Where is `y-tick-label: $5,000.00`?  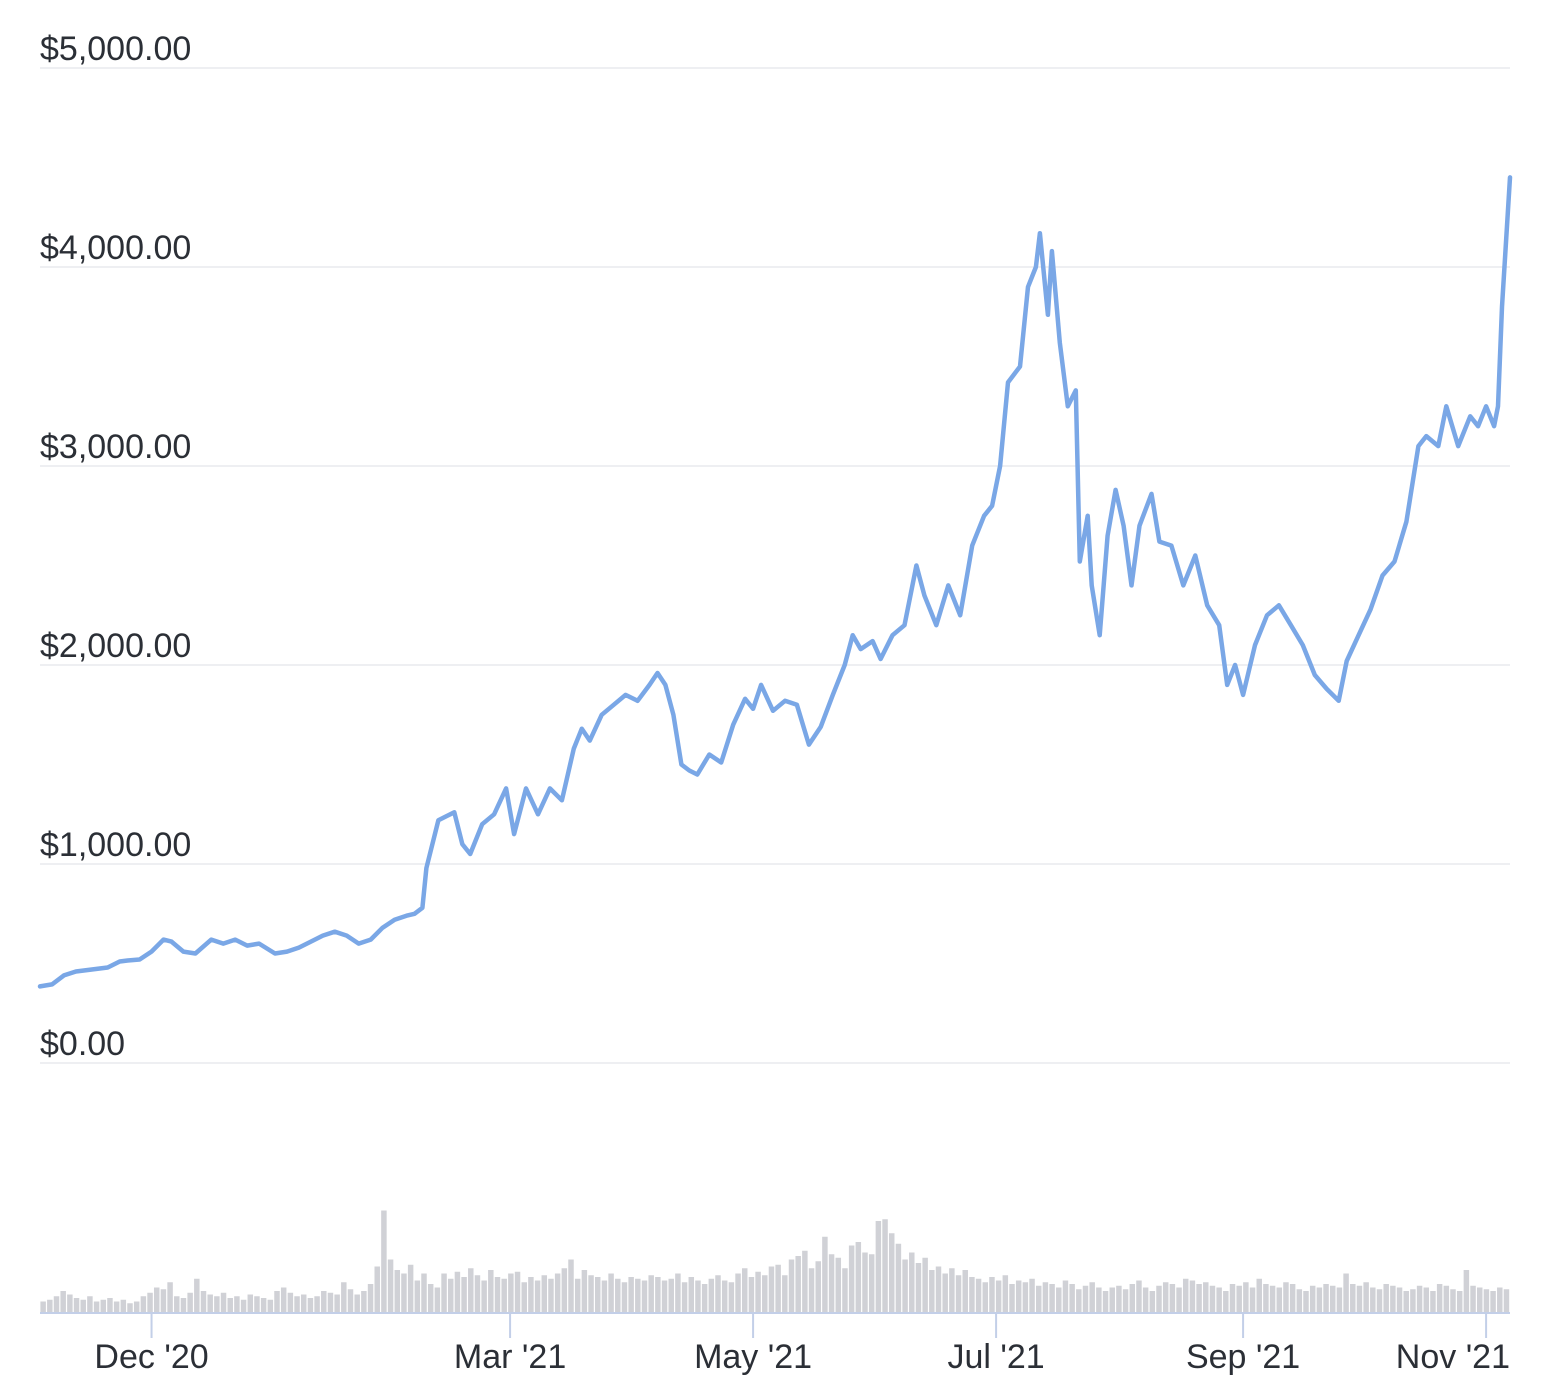
y-tick-label: $5,000.00 is located at coordinates (115, 49).